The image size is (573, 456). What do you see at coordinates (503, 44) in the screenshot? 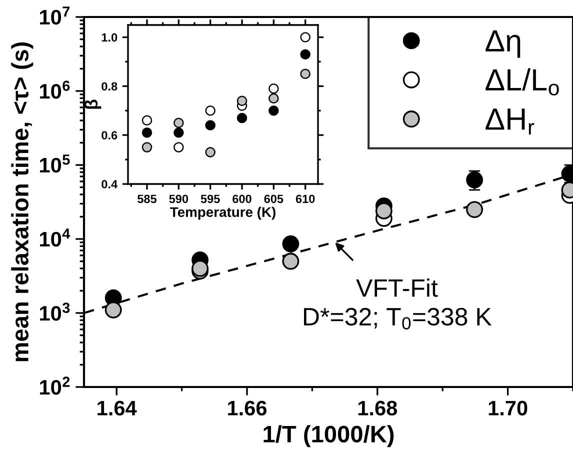
I see `legend-label: Δη` at bounding box center [503, 44].